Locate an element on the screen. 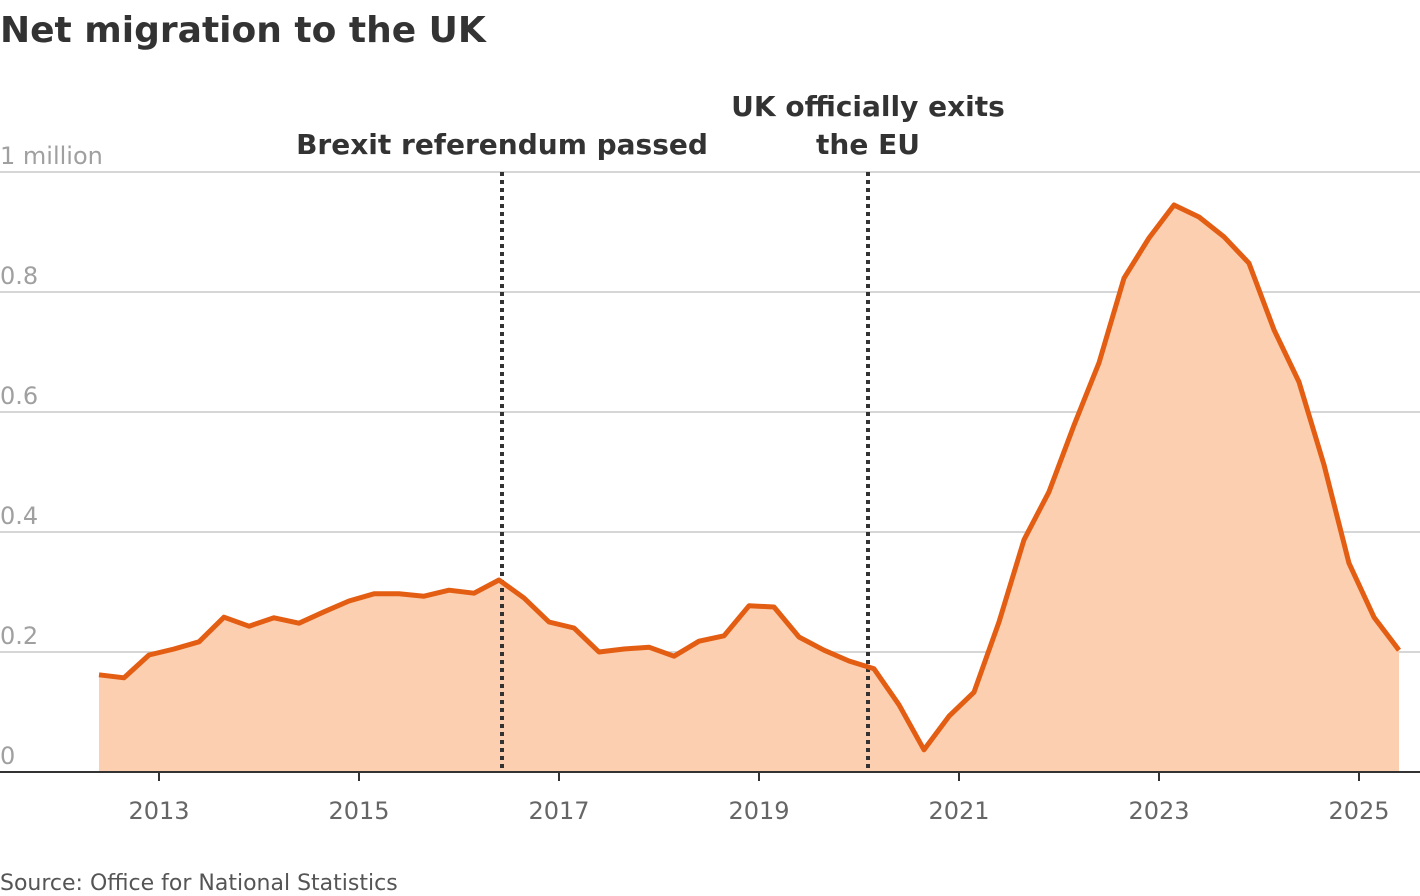  y-tick-label: 0.8 is located at coordinates (19, 276).